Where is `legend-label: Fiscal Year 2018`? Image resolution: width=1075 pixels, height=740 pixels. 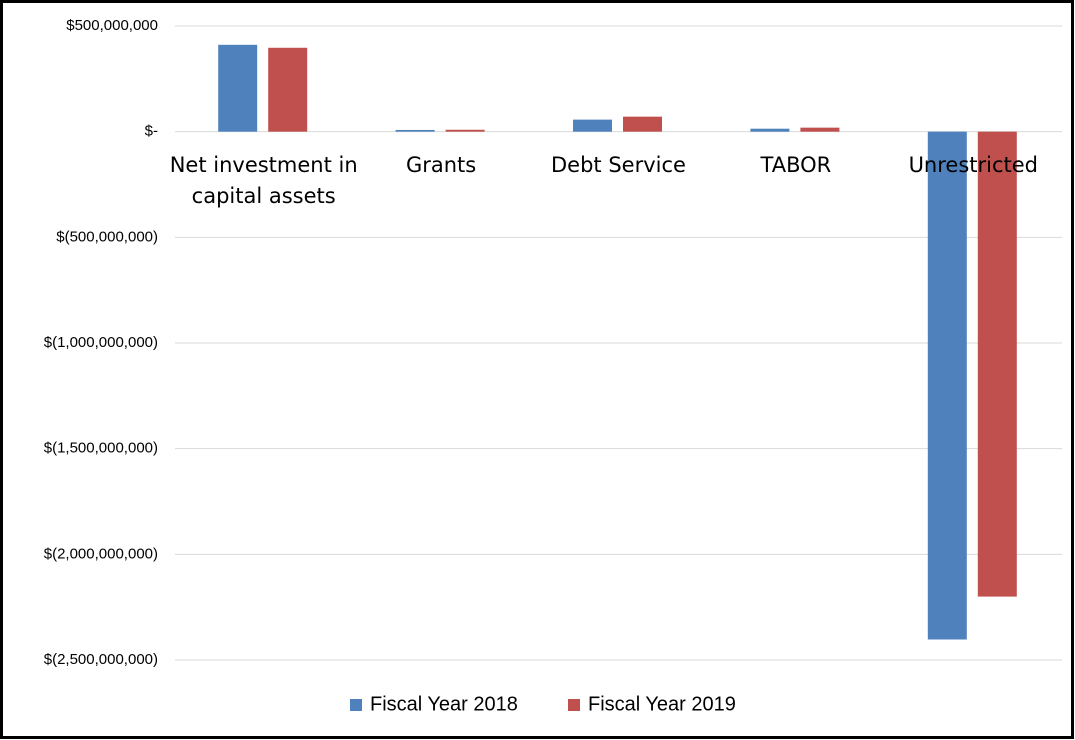 legend-label: Fiscal Year 2018 is located at coordinates (444, 704).